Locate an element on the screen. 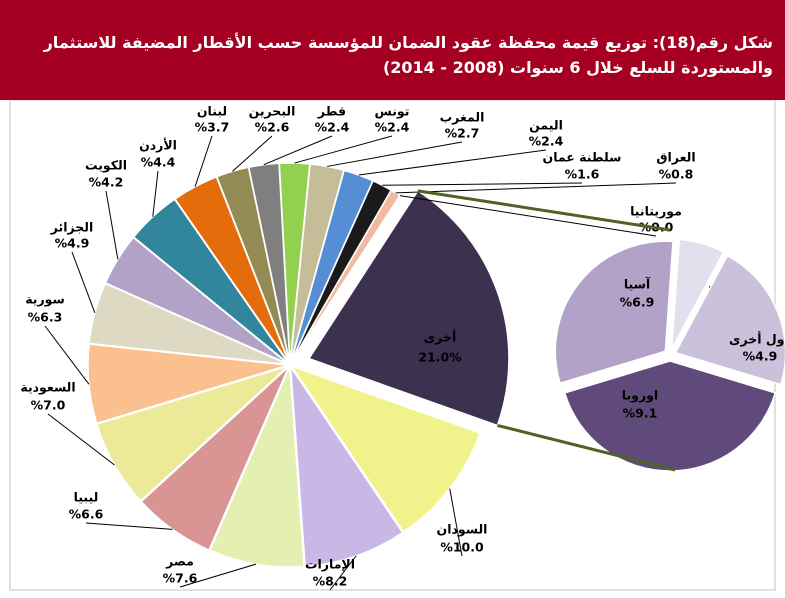  slice-name: ليبيا is located at coordinates (86, 497).